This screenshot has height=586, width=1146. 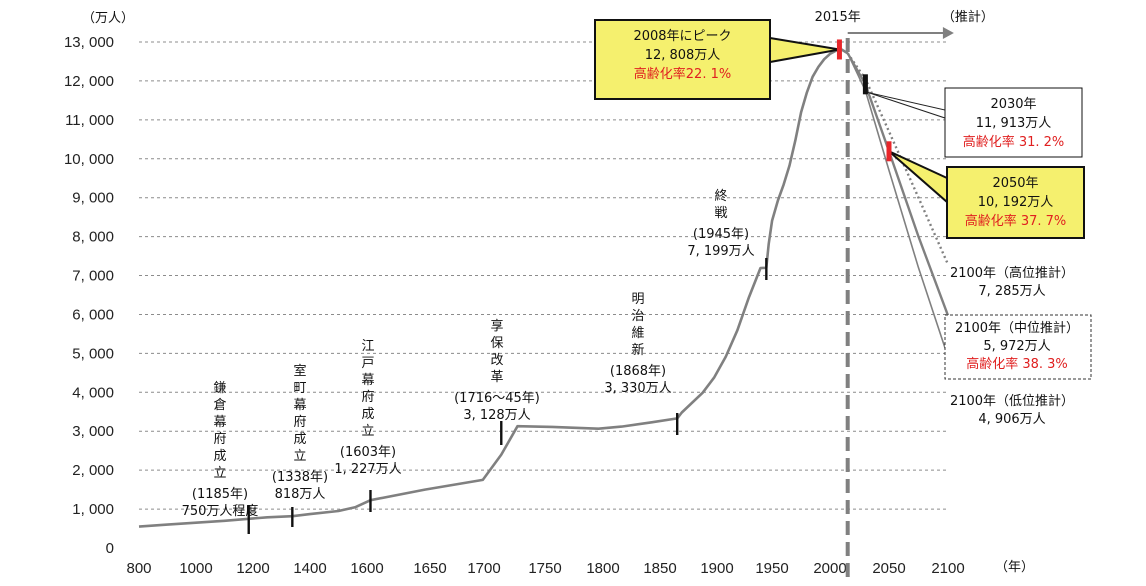 What do you see at coordinates (497, 398) in the screenshot?
I see `annotation-sub: (1716～45年)` at bounding box center [497, 398].